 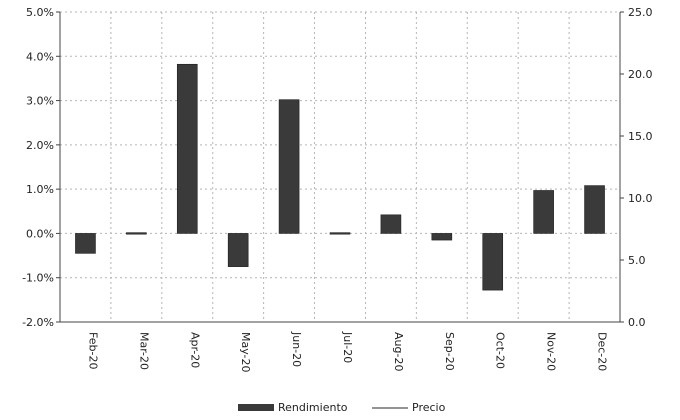 What do you see at coordinates (296, 349) in the screenshot?
I see `x-tick-label: Jun-20` at bounding box center [296, 349].